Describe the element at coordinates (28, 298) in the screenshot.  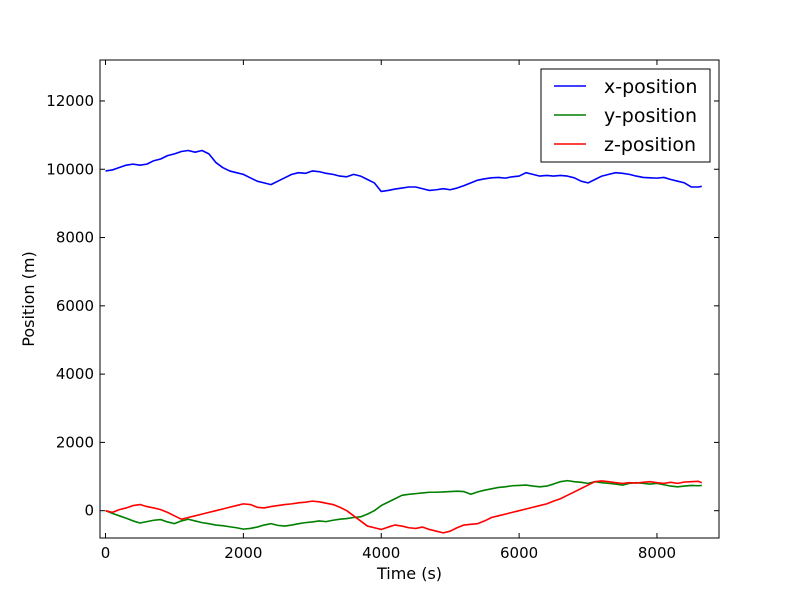
I see `y-axis-label: Position (m)` at that location.